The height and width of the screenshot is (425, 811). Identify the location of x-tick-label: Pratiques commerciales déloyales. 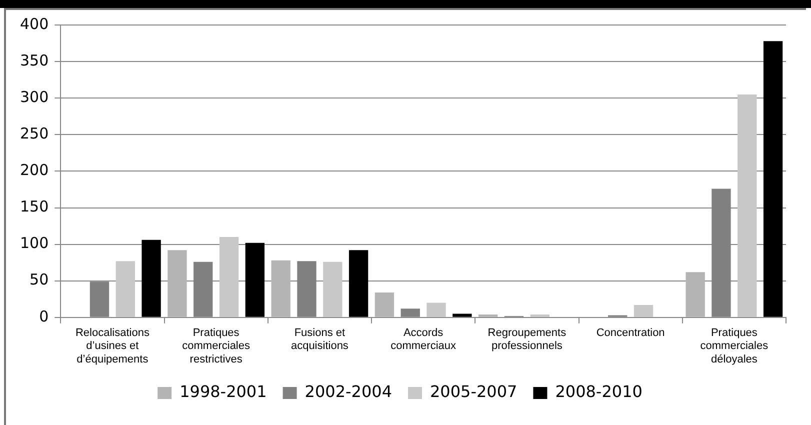
(734, 346).